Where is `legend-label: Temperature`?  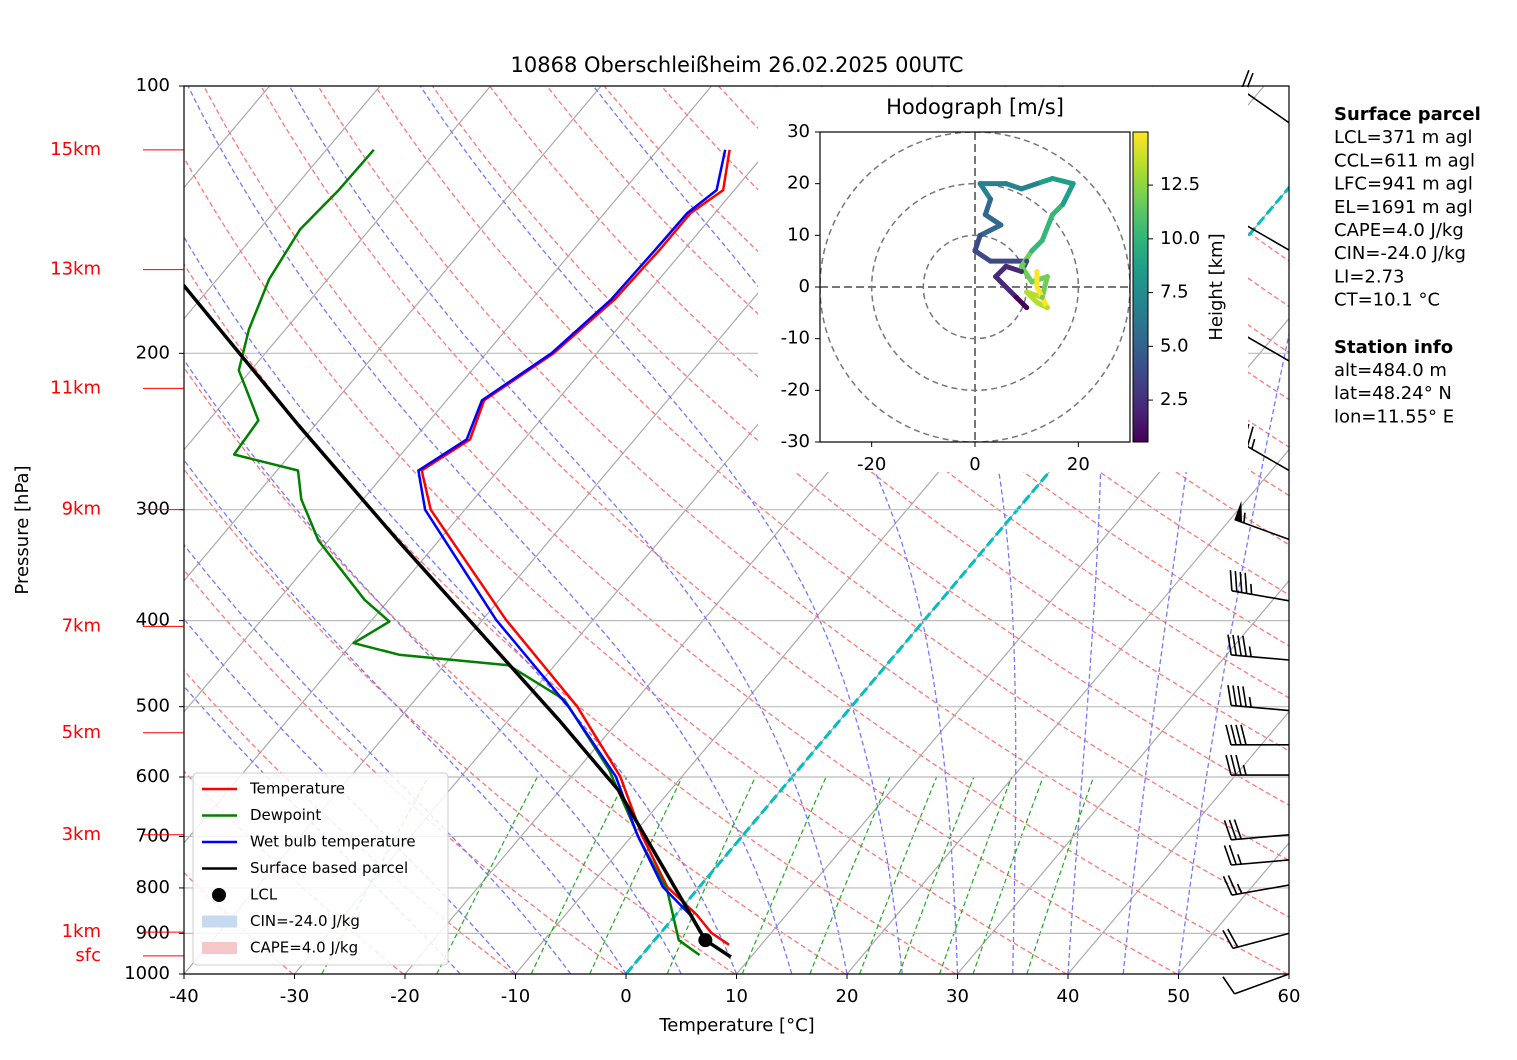 legend-label: Temperature is located at coordinates (297, 789).